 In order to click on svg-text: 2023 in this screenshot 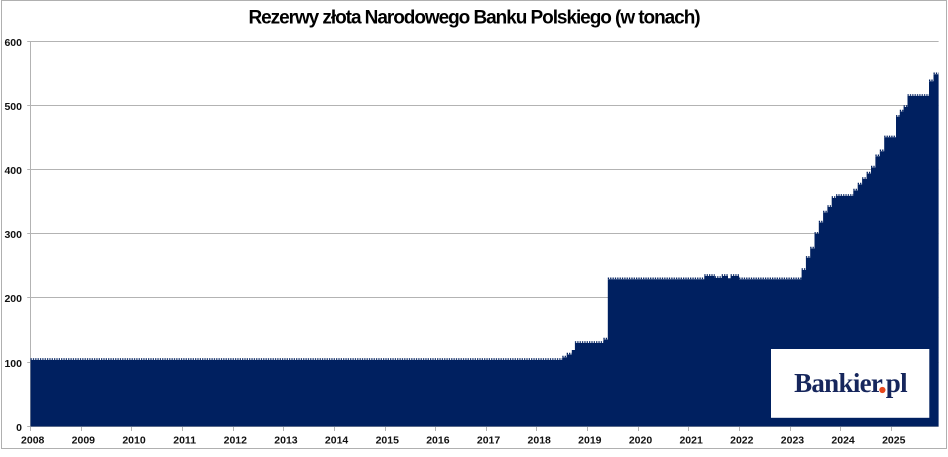, I will do `click(793, 441)`.